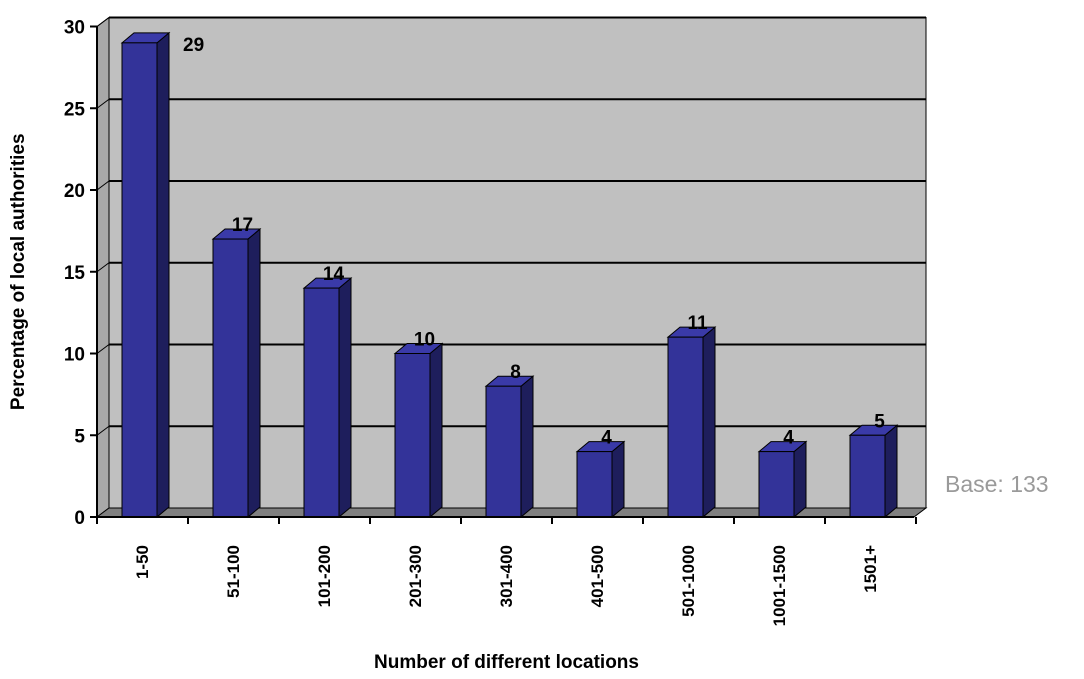 The width and height of the screenshot is (1084, 679). What do you see at coordinates (506, 662) in the screenshot?
I see `x-axis-label: Number of different locations` at bounding box center [506, 662].